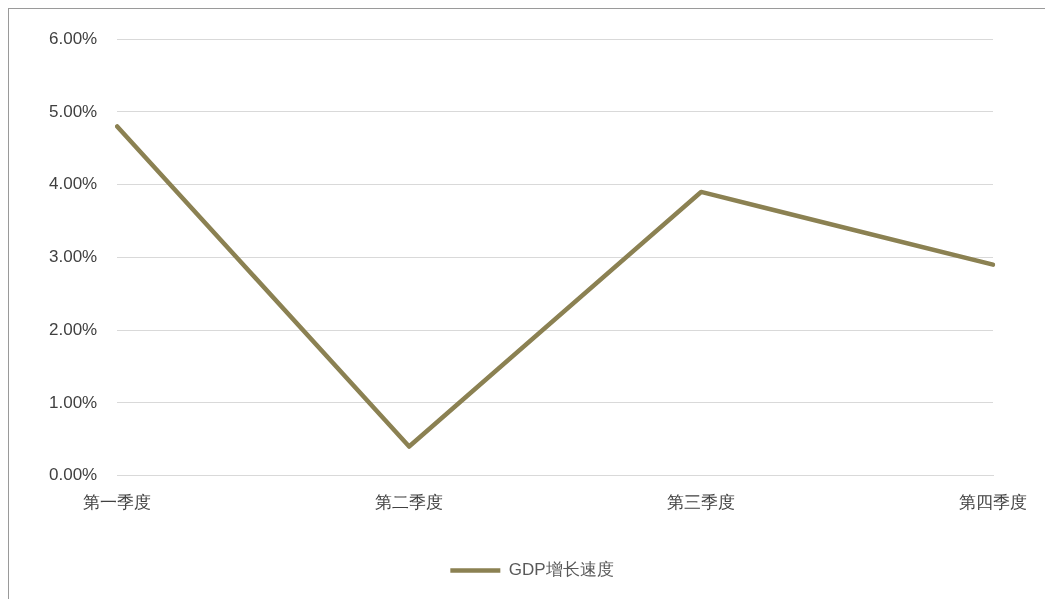 The height and width of the screenshot is (609, 1054). Describe the element at coordinates (73, 257) in the screenshot. I see `y-tick-label: 3.00%` at that location.